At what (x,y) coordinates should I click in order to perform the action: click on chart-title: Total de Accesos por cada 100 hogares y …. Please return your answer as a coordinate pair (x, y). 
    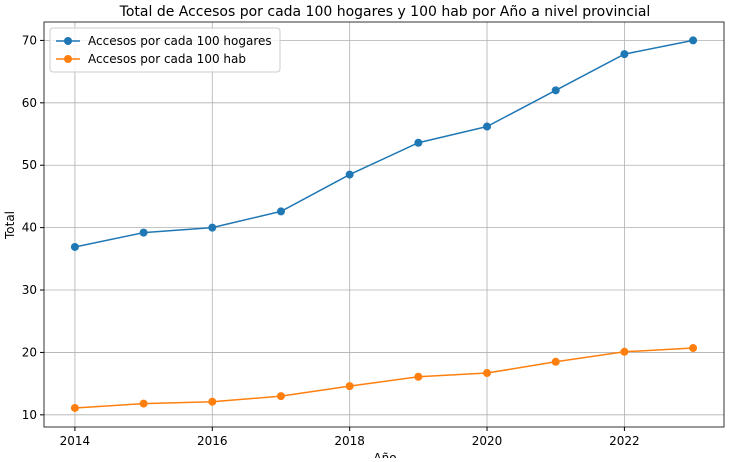
    Looking at the image, I should click on (385, 12).